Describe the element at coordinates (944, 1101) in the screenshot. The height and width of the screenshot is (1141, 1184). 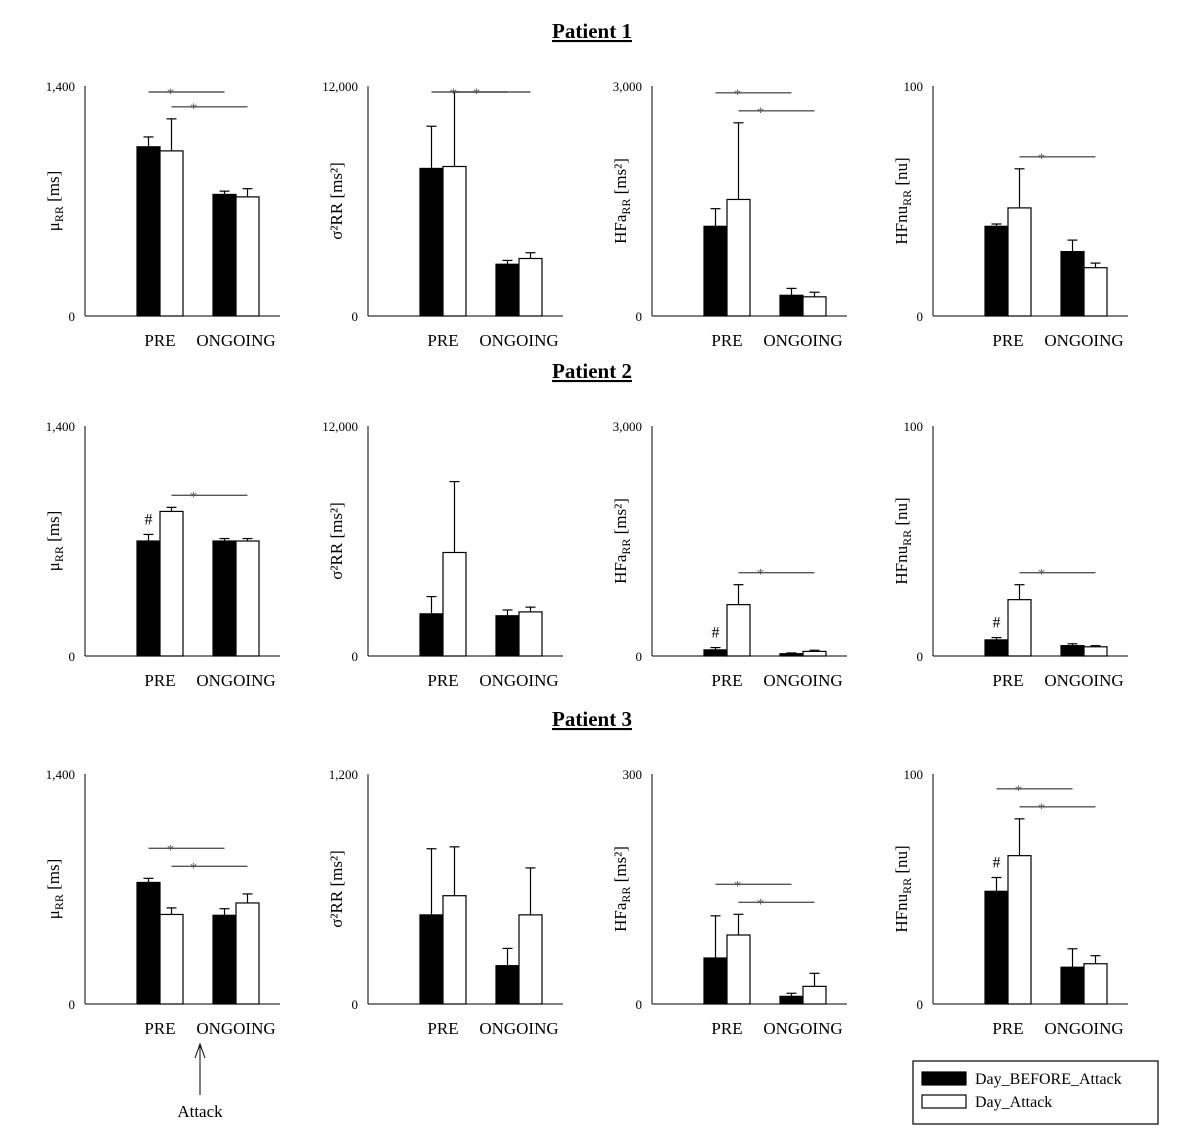
I see `legend-swatch` at that location.